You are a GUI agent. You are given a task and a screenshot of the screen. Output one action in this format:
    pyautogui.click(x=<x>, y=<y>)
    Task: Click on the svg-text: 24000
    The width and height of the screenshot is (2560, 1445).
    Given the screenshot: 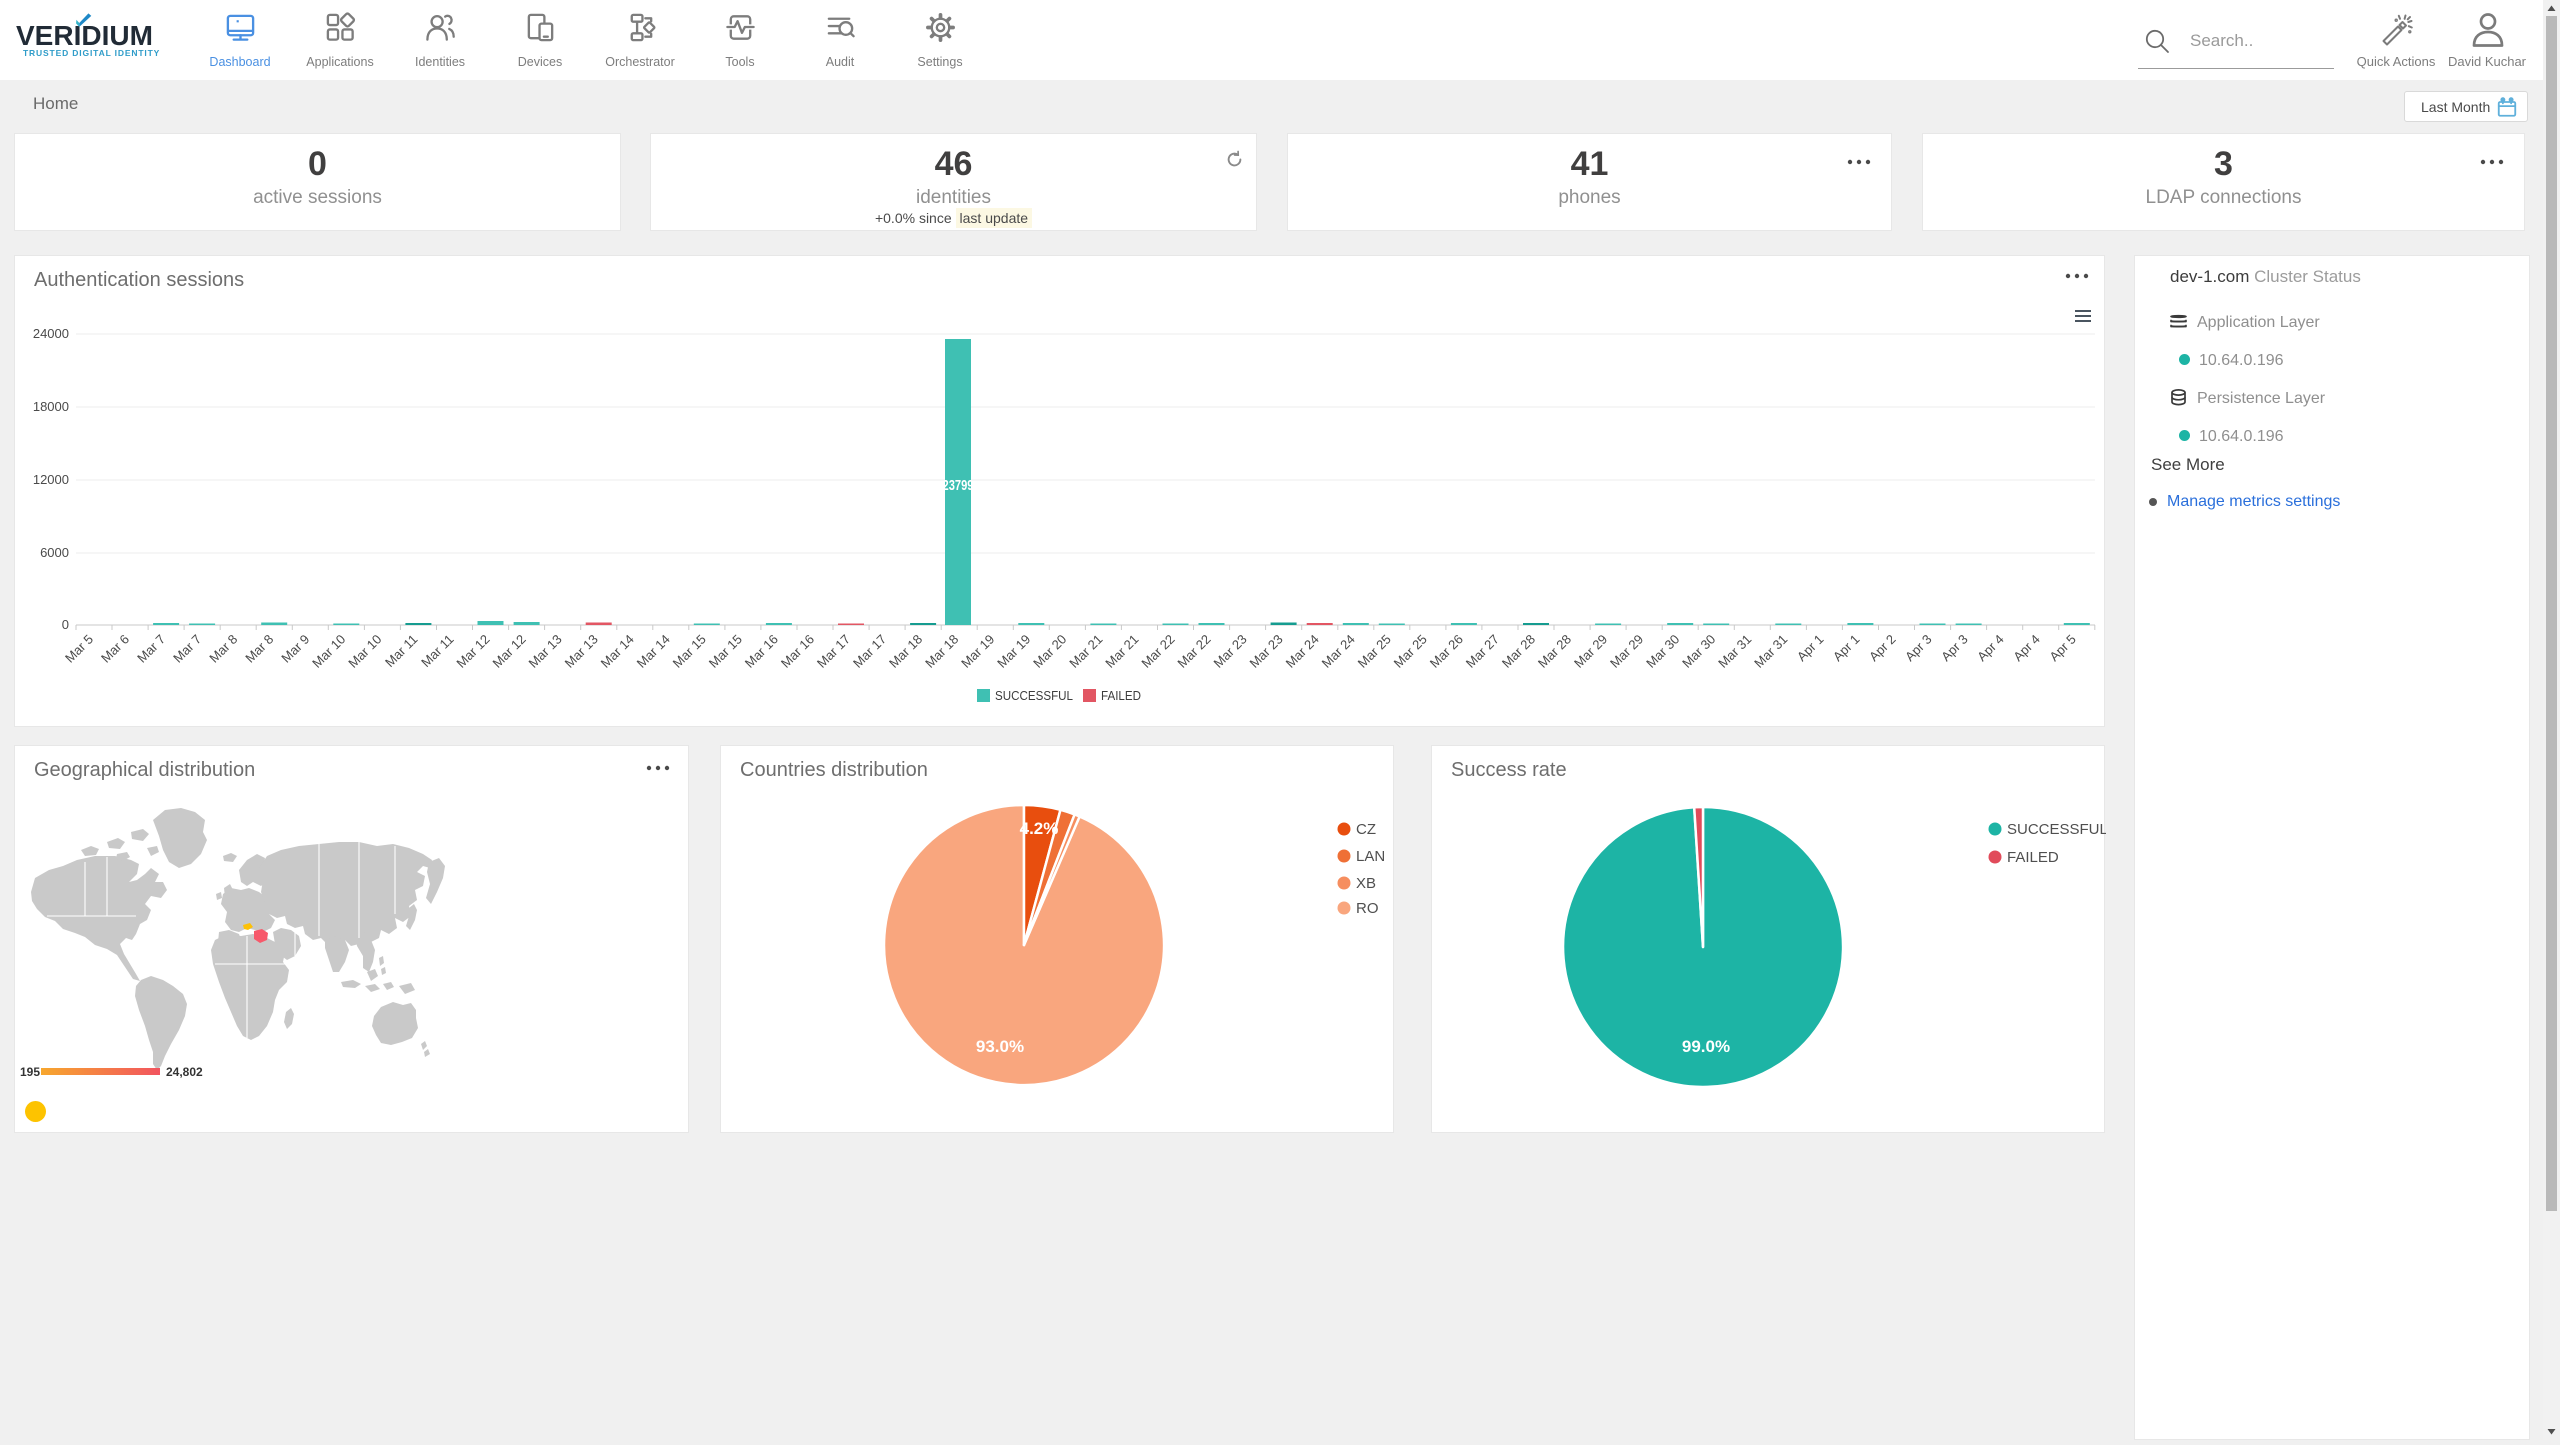 What is the action you would take?
    pyautogui.click(x=51, y=333)
    